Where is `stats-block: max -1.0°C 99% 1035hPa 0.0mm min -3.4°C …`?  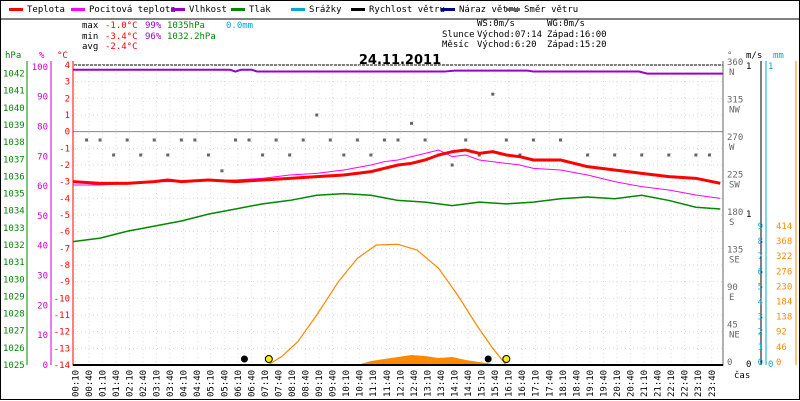 stats-block: max -1.0°C 99% 1035hPa 0.0mm min -3.4°C … is located at coordinates (167, 36).